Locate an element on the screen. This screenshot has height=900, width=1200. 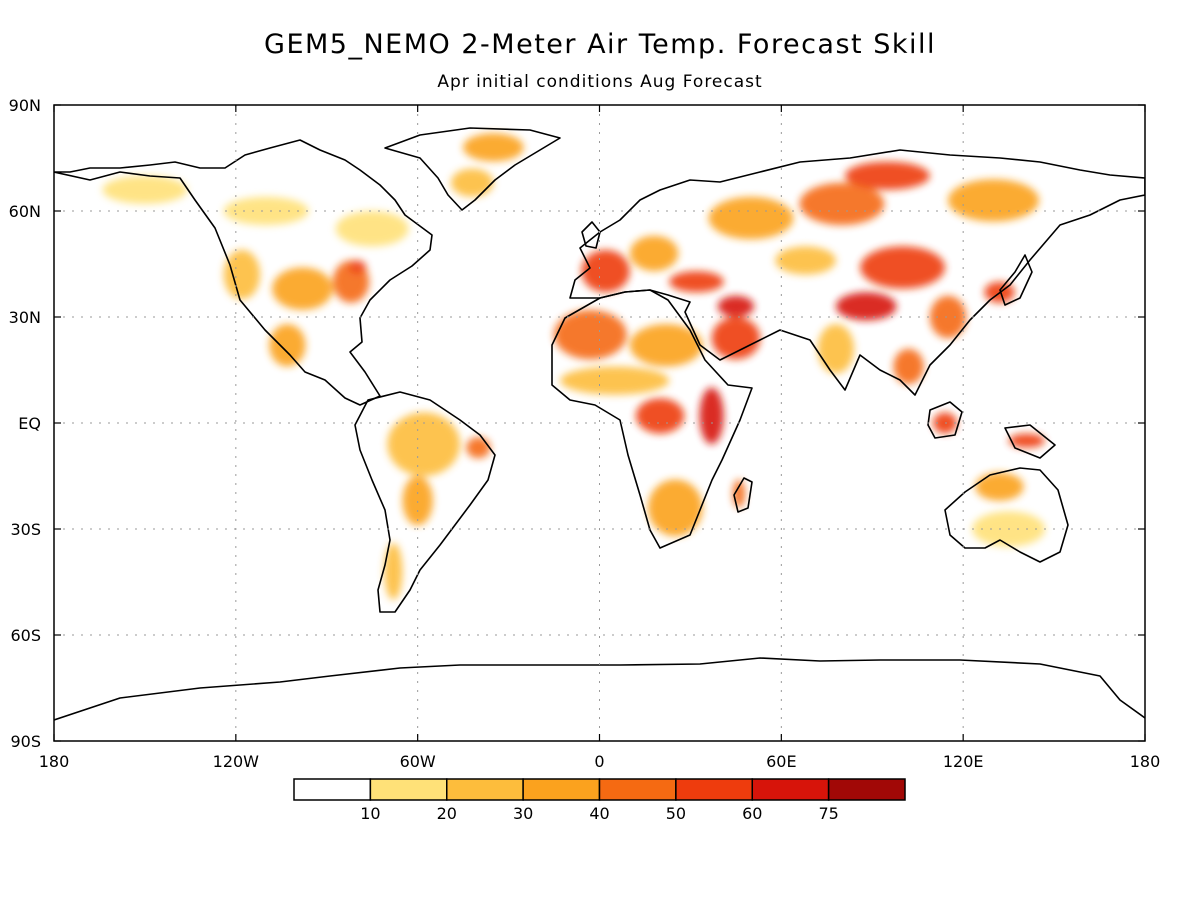
lon-tick-label: 60W is located at coordinates (418, 761).